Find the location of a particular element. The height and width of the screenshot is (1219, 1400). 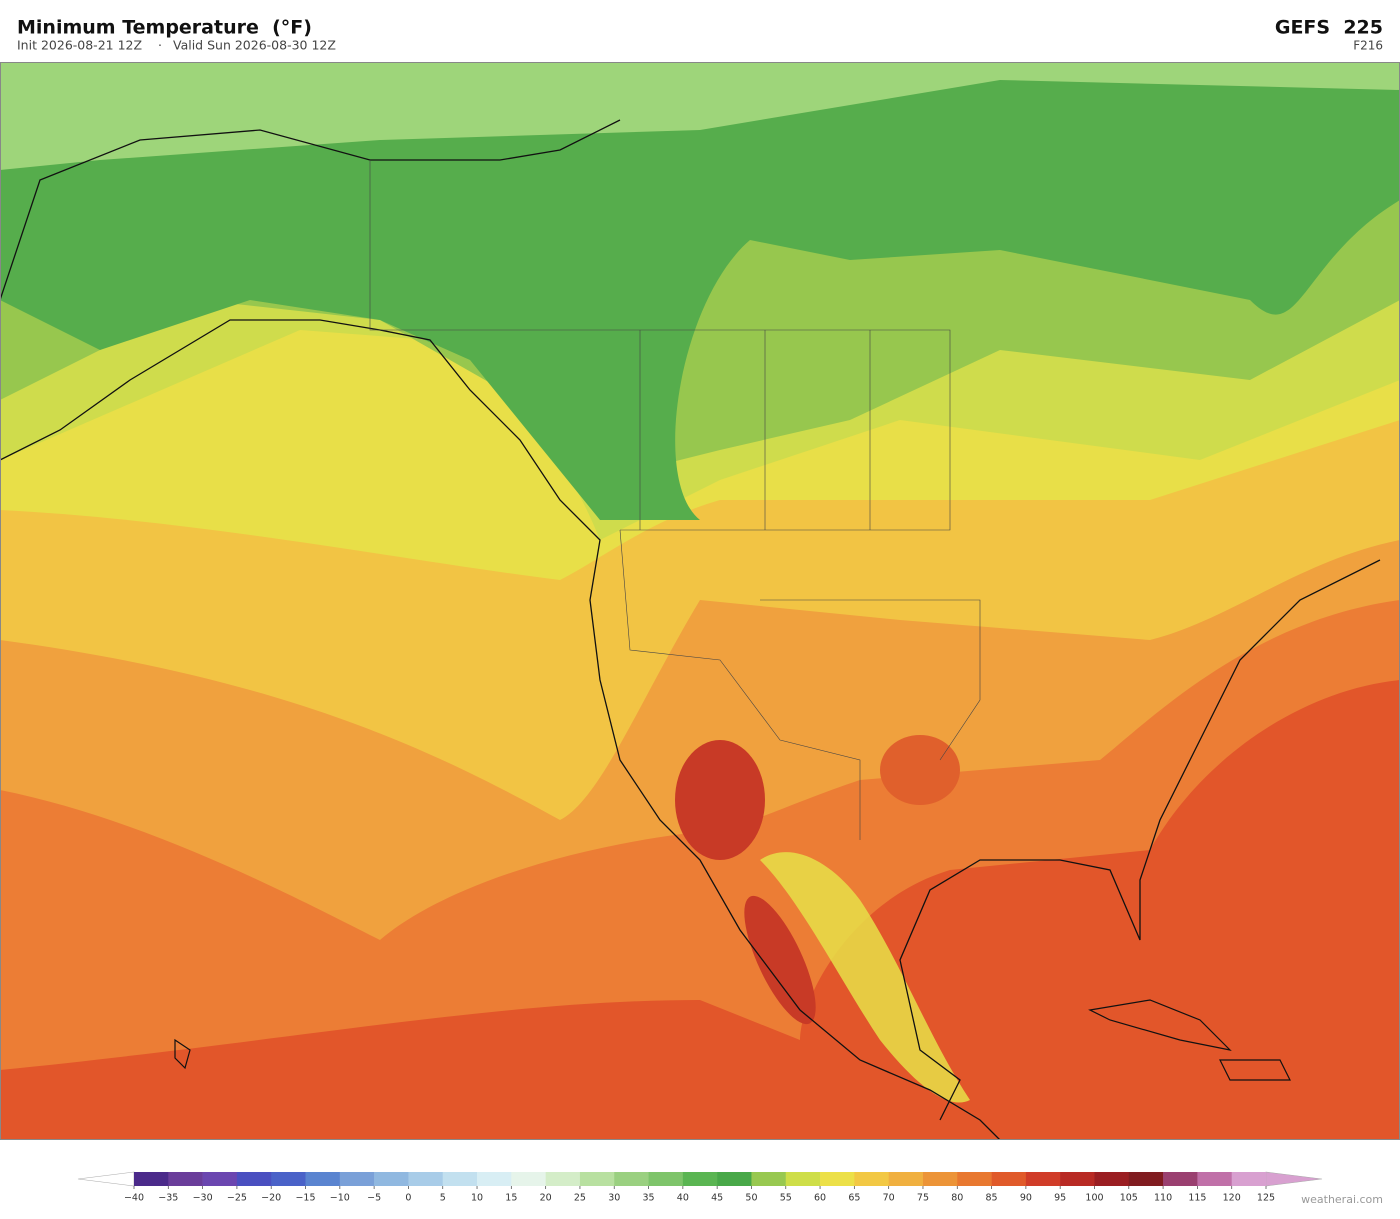

colorbar-tick-label: 20 is located at coordinates (546, 1198).